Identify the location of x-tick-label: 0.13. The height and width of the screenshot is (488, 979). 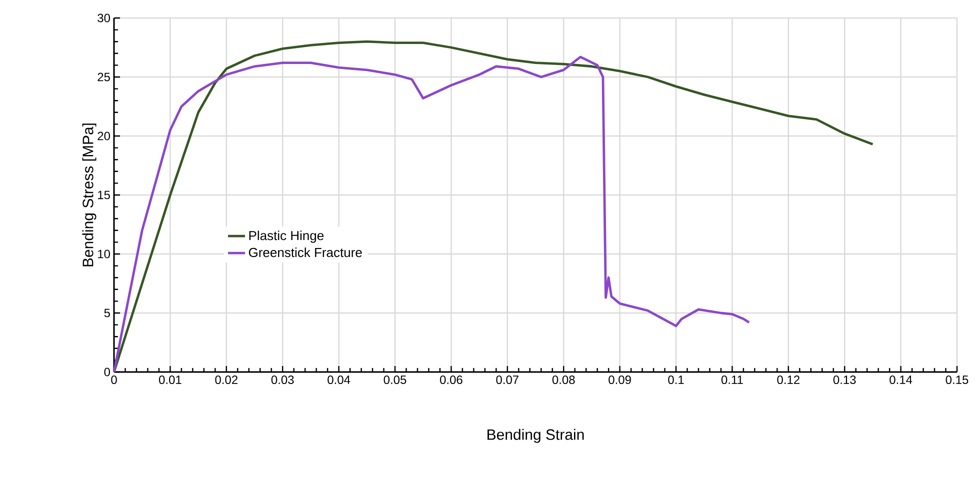
(844, 380).